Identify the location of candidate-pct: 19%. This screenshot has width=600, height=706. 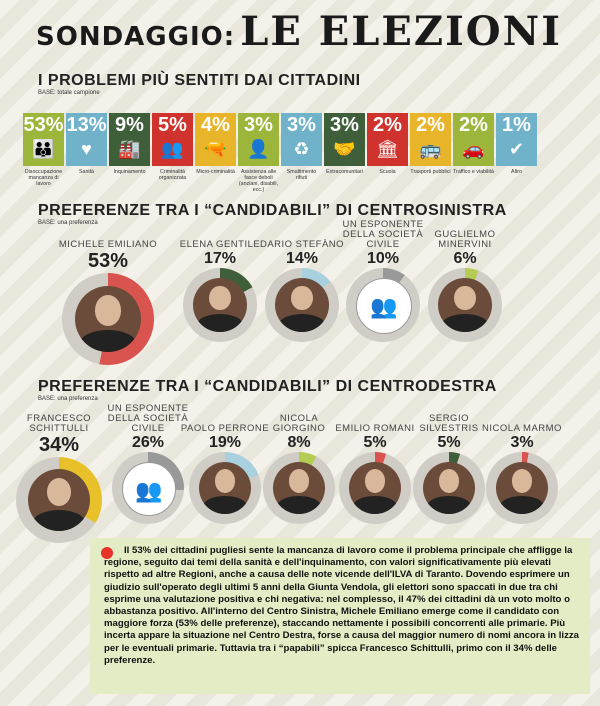
(225, 442).